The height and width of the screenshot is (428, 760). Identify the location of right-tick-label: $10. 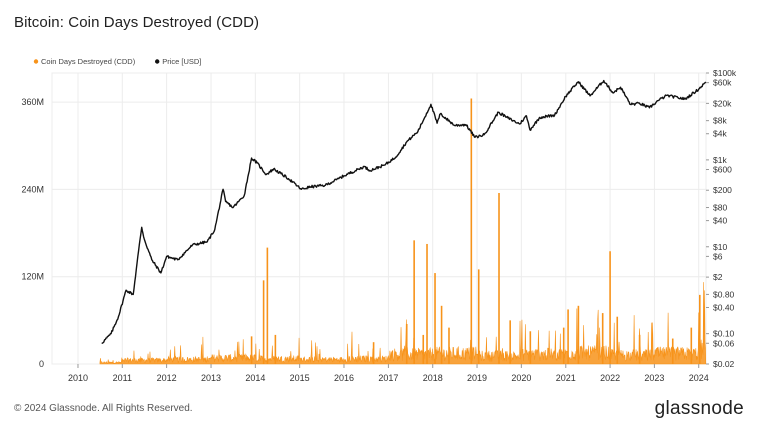
(720, 247).